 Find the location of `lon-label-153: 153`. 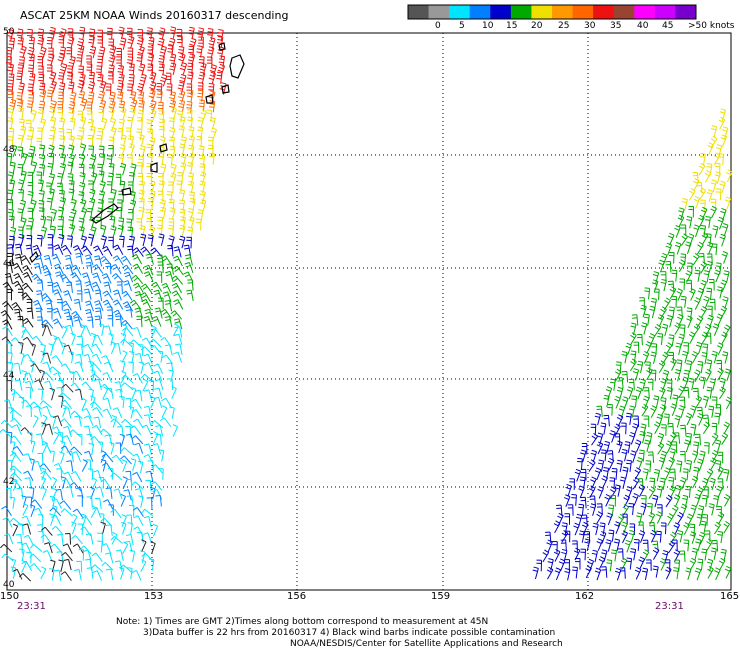

lon-label-153: 153 is located at coordinates (154, 596).